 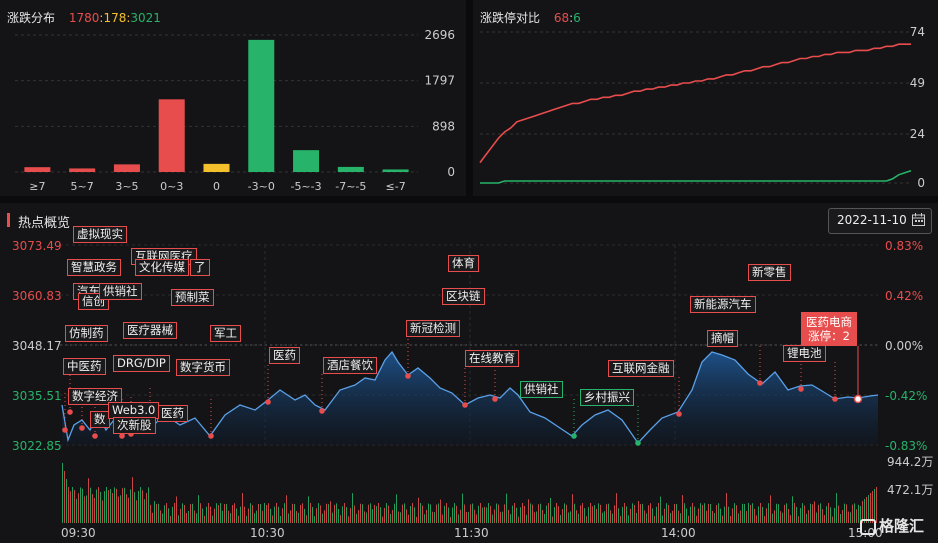 What do you see at coordinates (607, 397) in the screenshot?
I see `concept-tag: 乡村振兴` at bounding box center [607, 397].